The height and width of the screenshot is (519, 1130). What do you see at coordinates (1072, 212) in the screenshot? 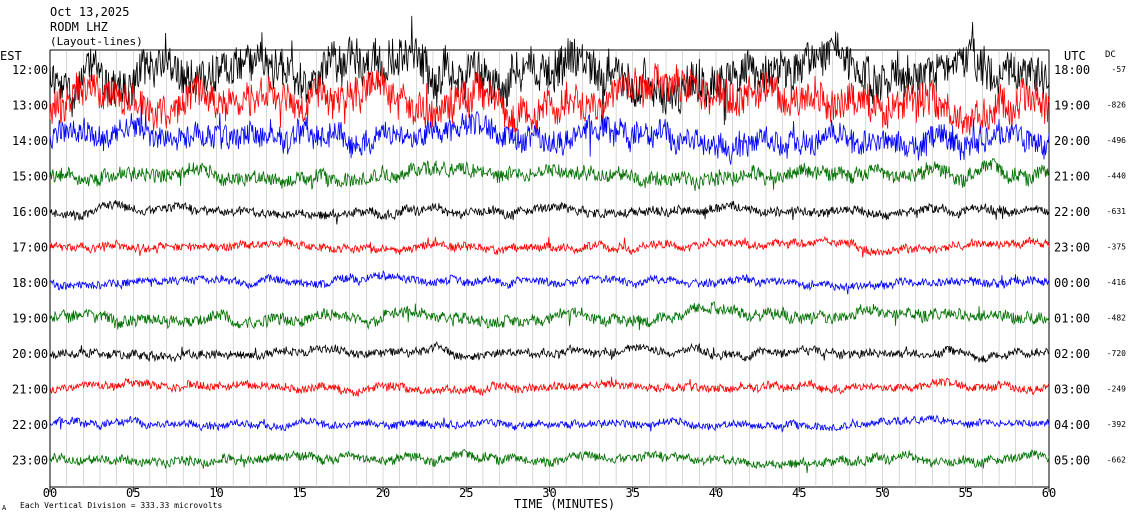
I see `utc-hour-label: 22:00` at bounding box center [1072, 212].